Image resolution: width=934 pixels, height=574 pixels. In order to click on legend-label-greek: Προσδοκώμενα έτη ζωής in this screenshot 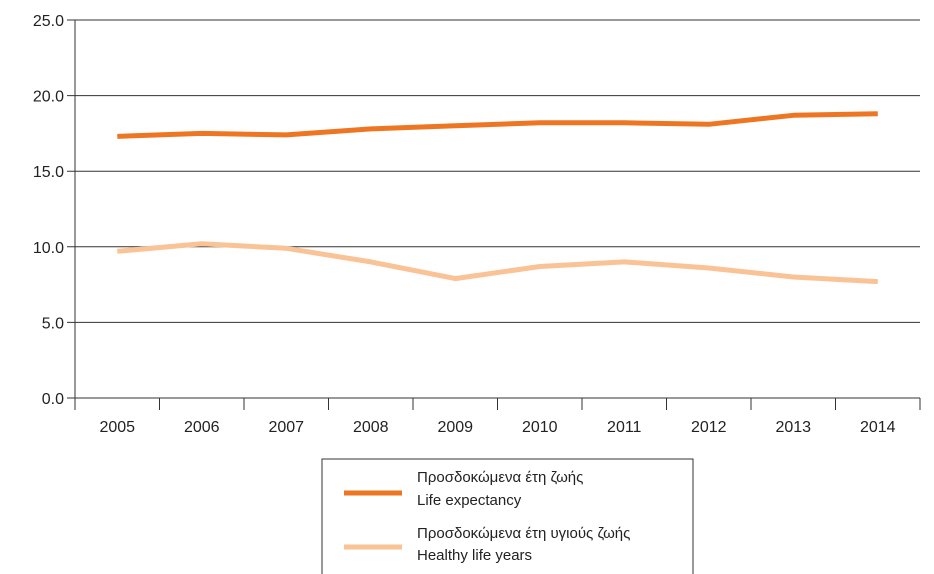, I will do `click(500, 477)`.